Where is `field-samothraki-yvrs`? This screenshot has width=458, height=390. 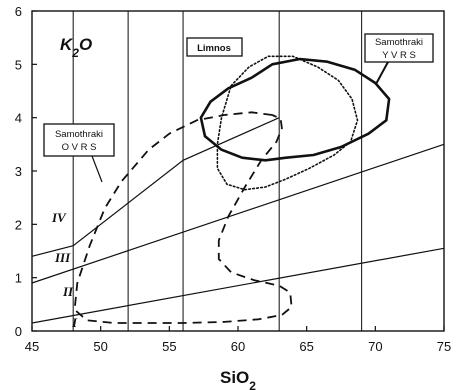
field-samothraki-yvrs is located at coordinates (295, 109).